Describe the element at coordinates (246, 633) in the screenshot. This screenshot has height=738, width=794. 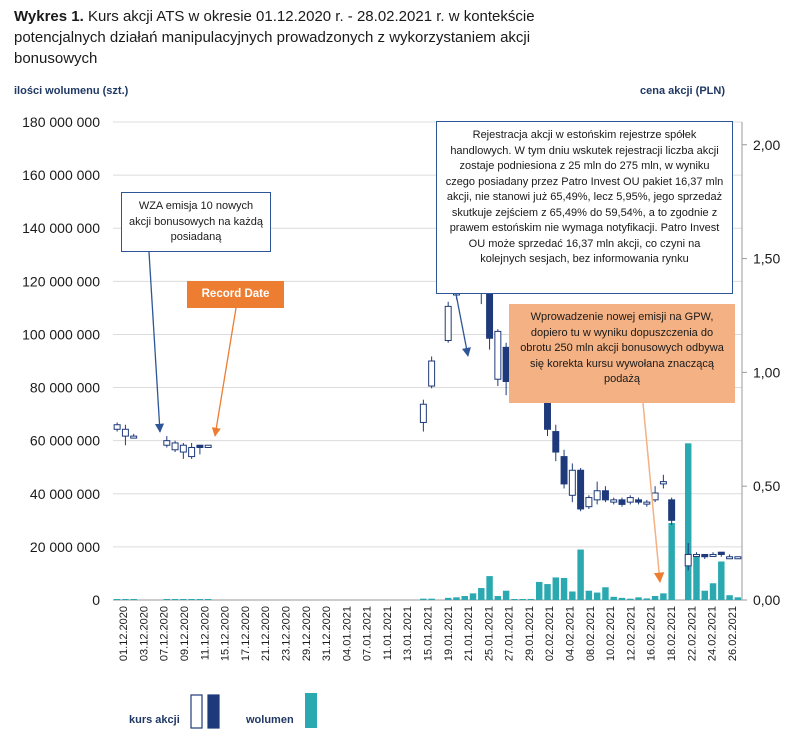
I see `x-tick-label: 17.12.2020` at that location.